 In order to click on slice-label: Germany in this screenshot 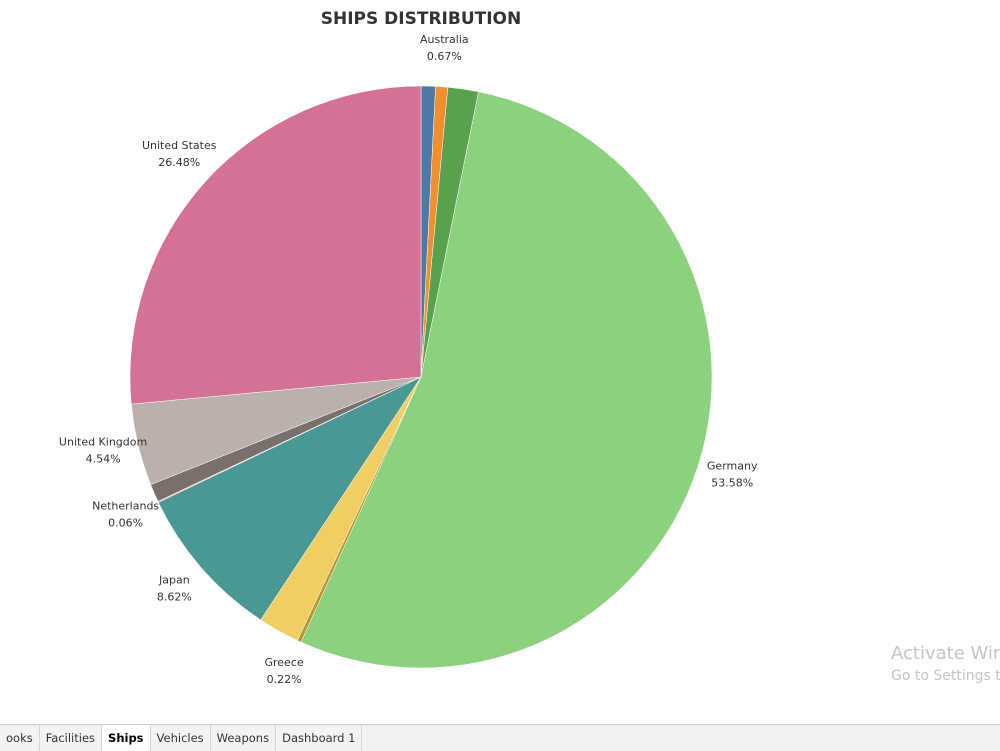, I will do `click(732, 465)`.